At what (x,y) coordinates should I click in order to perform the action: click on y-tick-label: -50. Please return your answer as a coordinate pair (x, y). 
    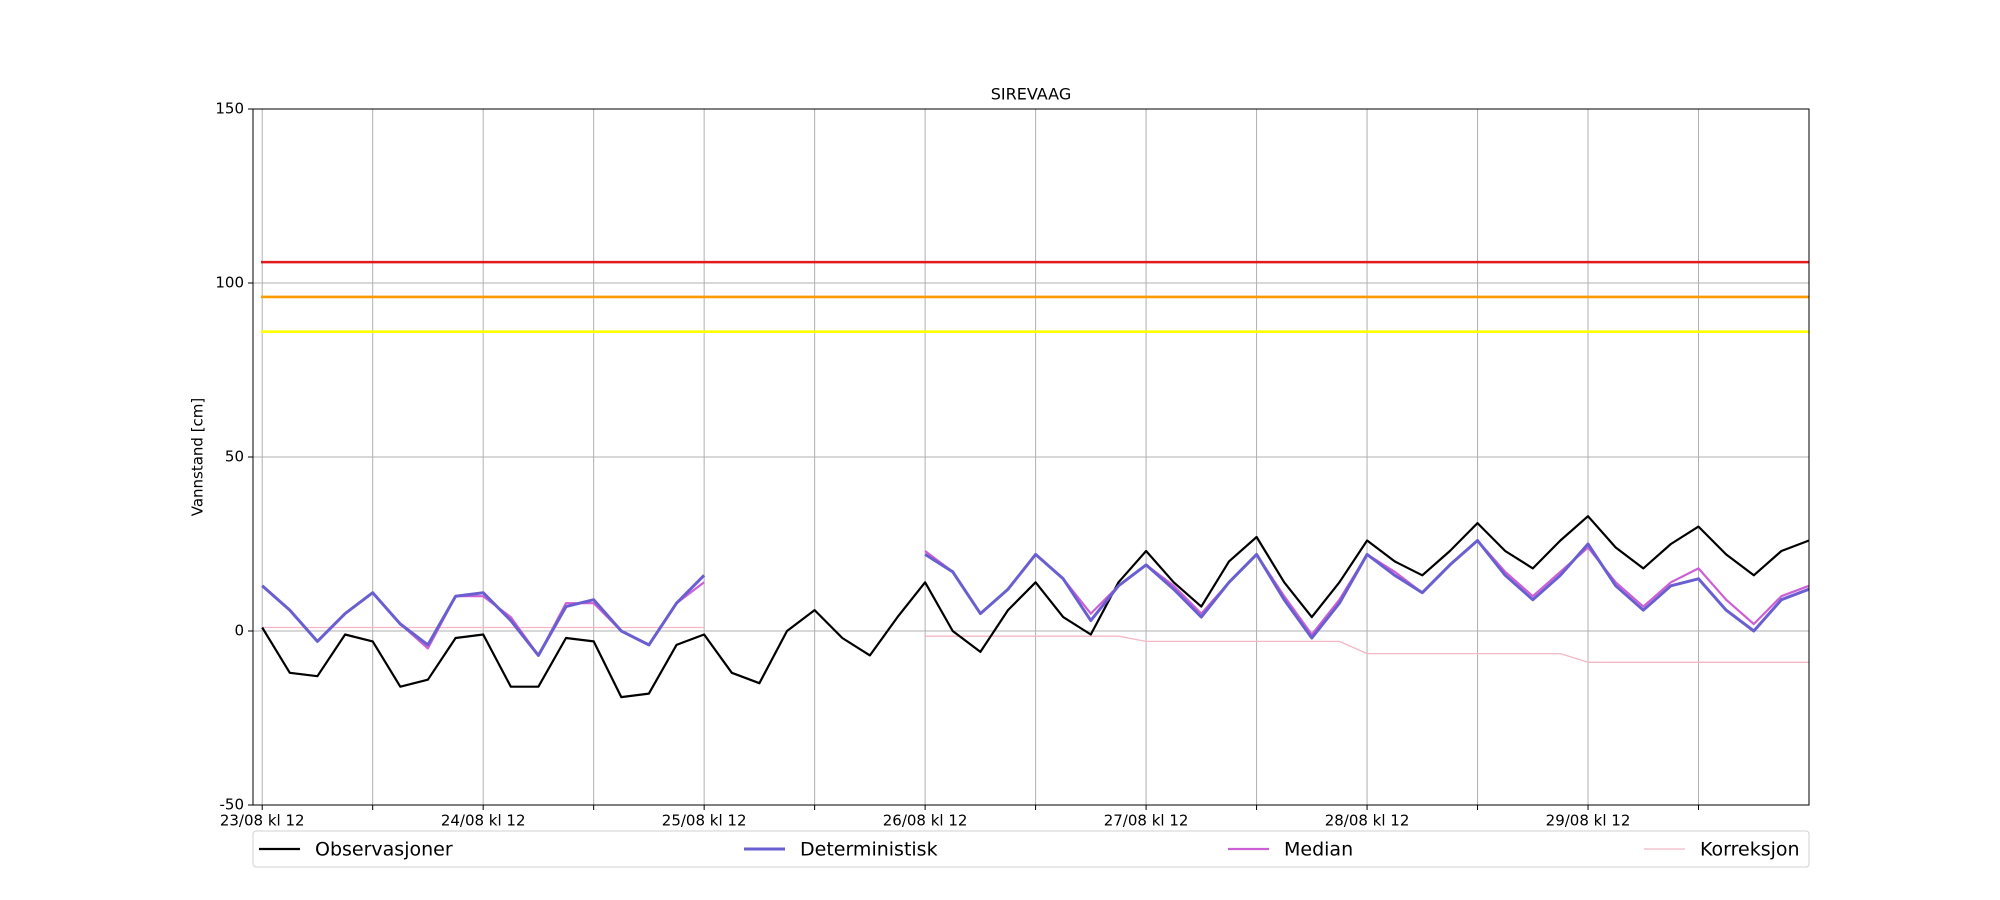
    Looking at the image, I should click on (232, 805).